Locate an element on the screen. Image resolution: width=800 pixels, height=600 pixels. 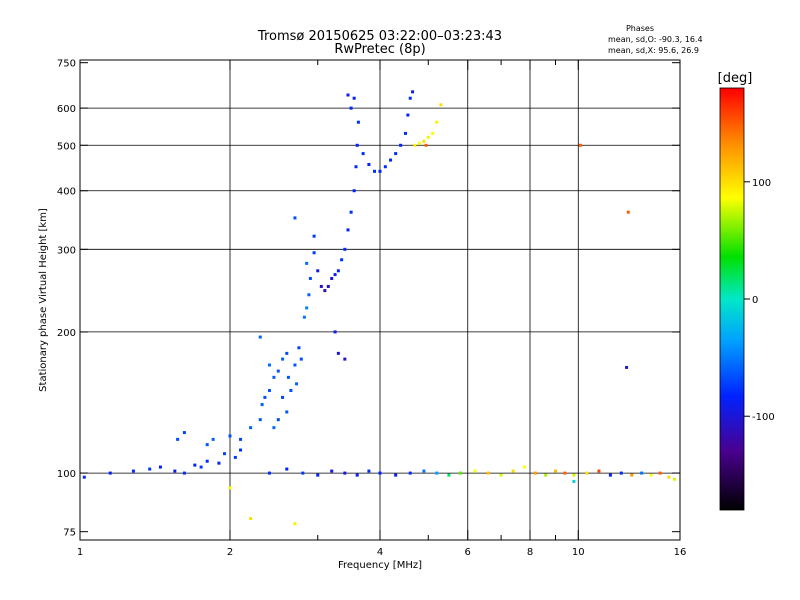
colorbar is located at coordinates (732, 299).